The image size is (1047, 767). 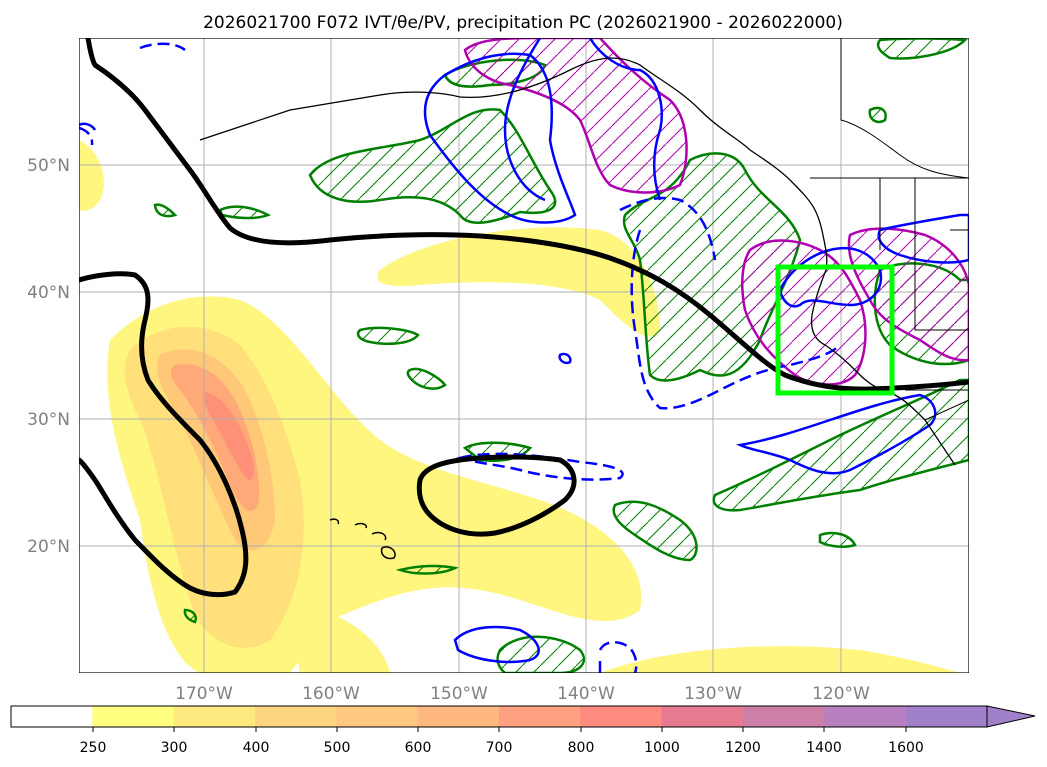 I want to click on lon-labels: 170°W 160°W 150°W 140°W 130°W 120°W, so click(x=522, y=694).